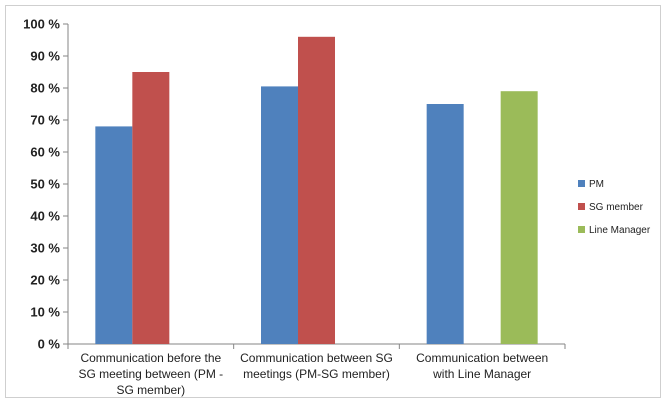 This screenshot has width=668, height=405. What do you see at coordinates (150, 390) in the screenshot?
I see `x-tick-label: SG member)` at bounding box center [150, 390].